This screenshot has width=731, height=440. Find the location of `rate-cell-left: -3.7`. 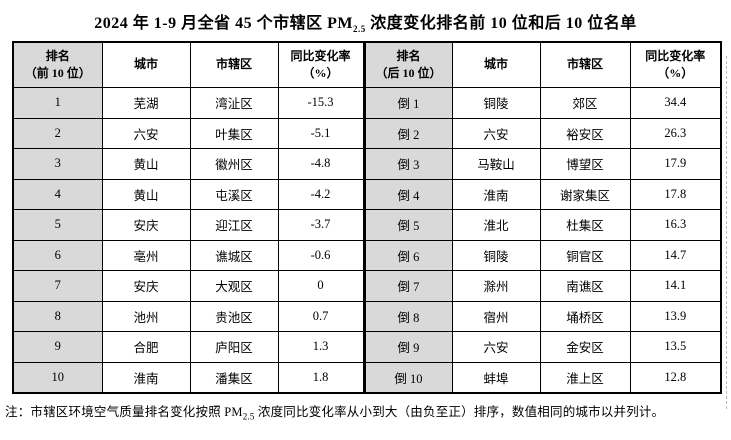

rate-cell-left: -3.7 is located at coordinates (321, 225).